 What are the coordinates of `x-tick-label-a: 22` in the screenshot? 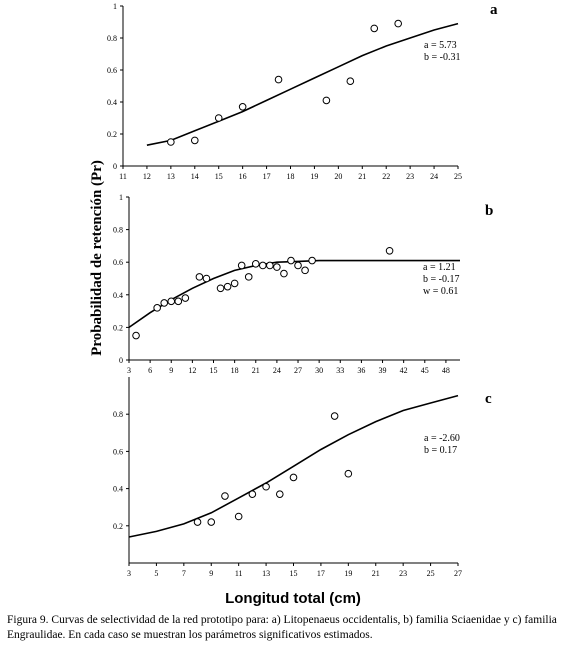 It's located at (386, 176).